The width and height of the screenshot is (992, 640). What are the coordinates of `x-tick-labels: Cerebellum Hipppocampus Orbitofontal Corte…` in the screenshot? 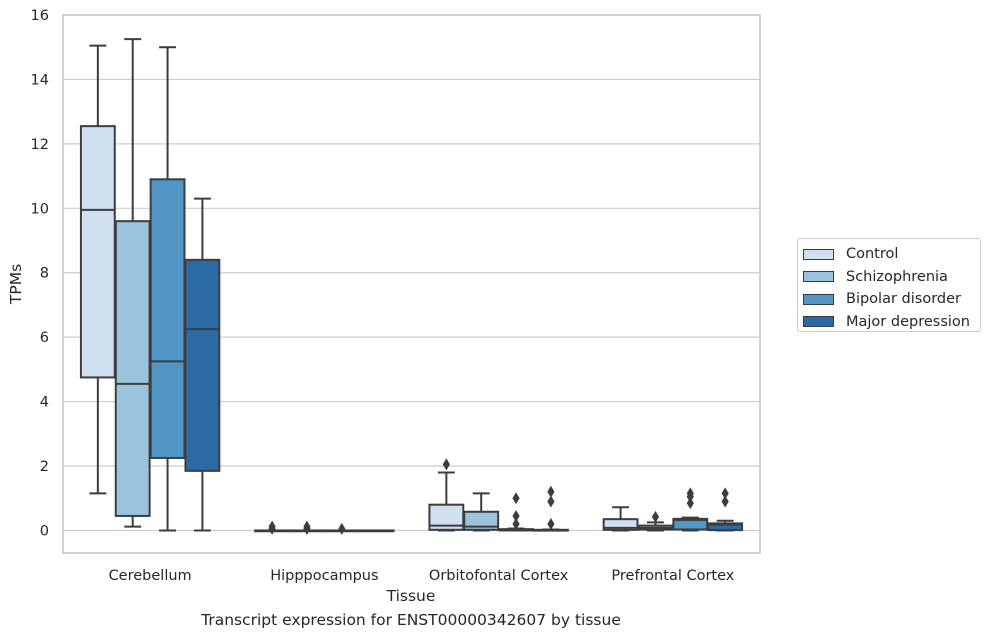 It's located at (422, 576).